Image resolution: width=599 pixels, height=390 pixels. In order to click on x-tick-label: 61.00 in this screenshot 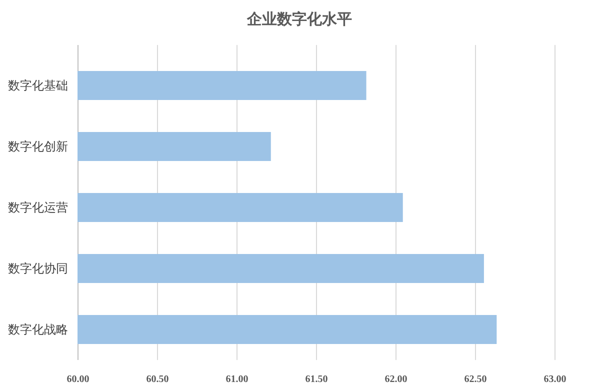, I will do `click(237, 379)`.